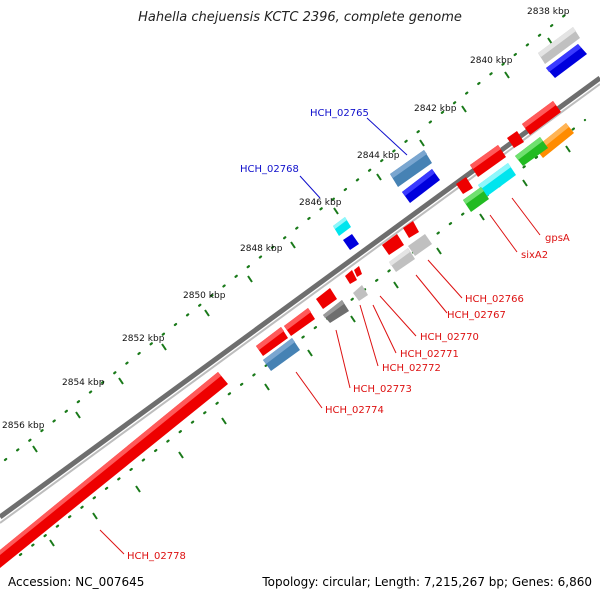  What do you see at coordinates (326, 298) in the screenshot?
I see `feature-red-2773-a` at bounding box center [326, 298].